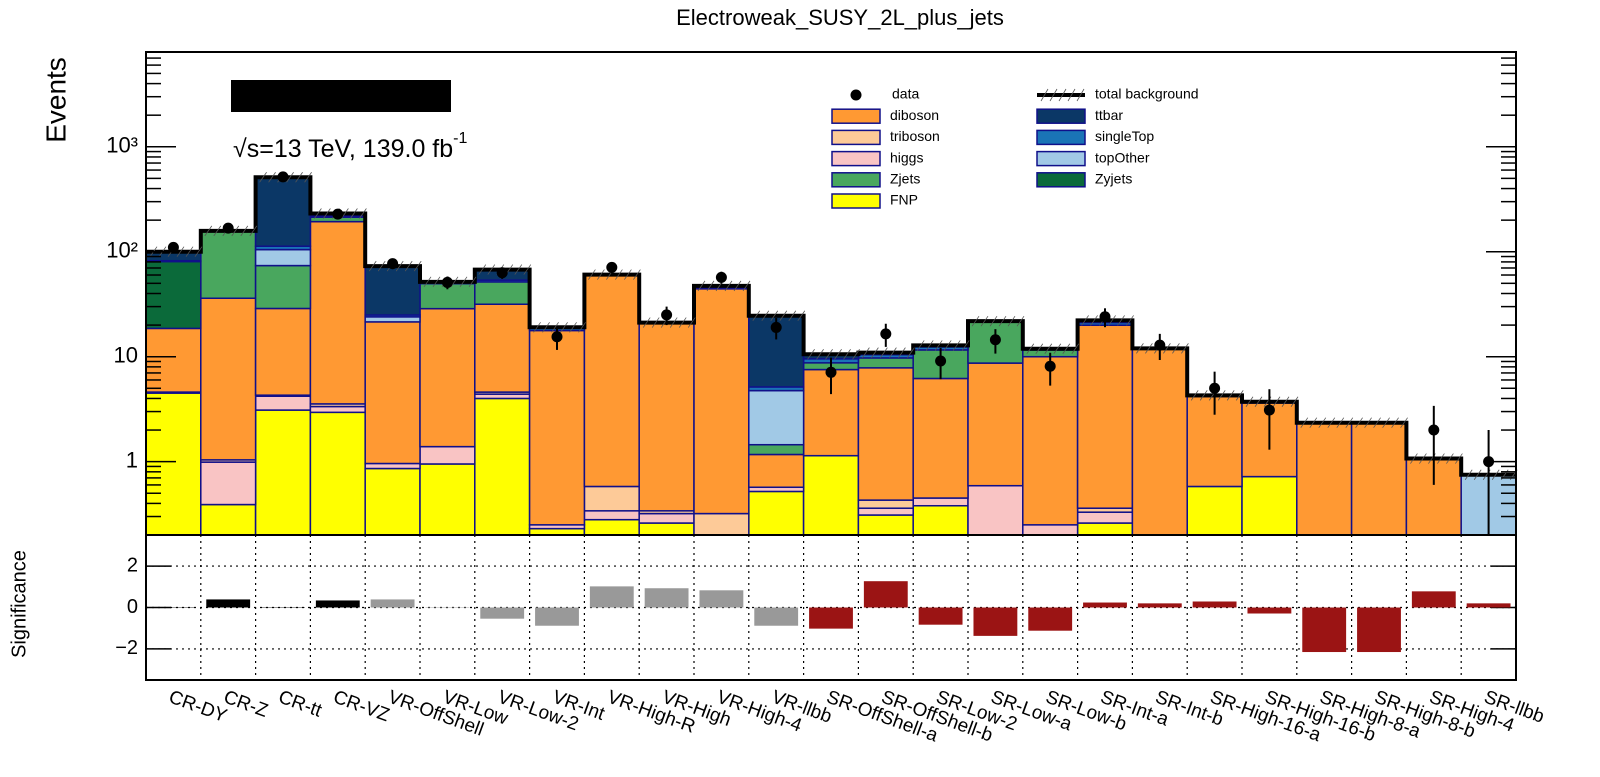 The width and height of the screenshot is (1600, 777). What do you see at coordinates (1147, 94) in the screenshot?
I see `legend-label: total background` at bounding box center [1147, 94].